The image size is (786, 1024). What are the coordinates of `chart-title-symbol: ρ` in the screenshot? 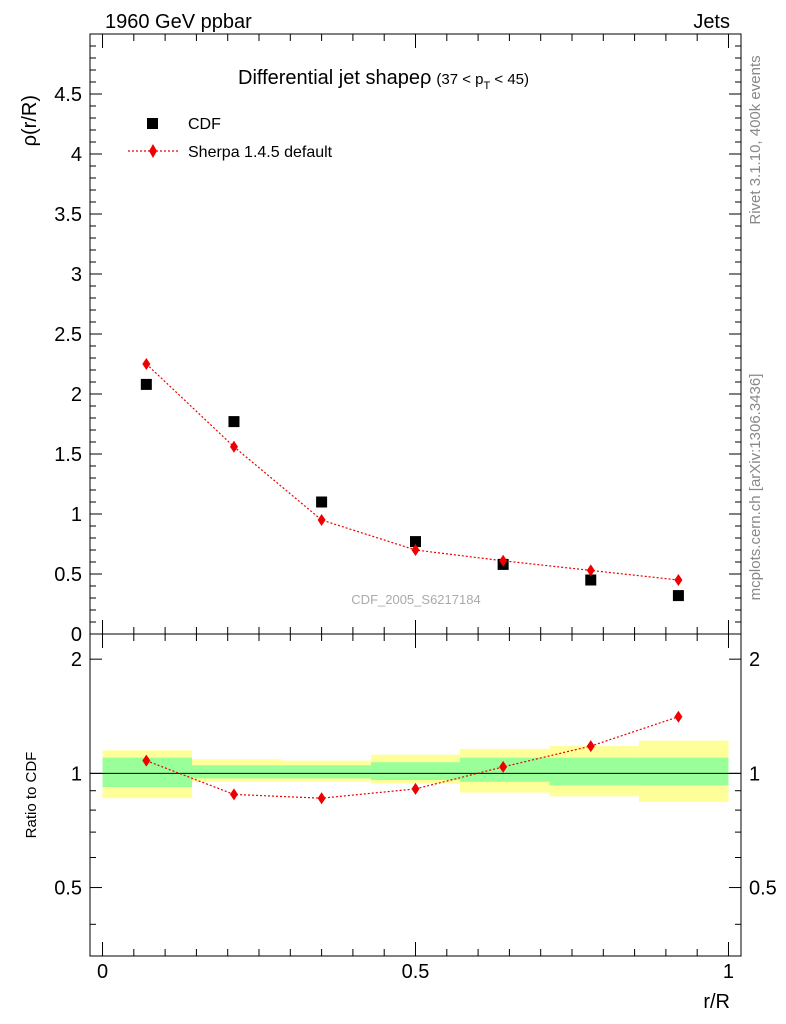 It's located at (425, 78).